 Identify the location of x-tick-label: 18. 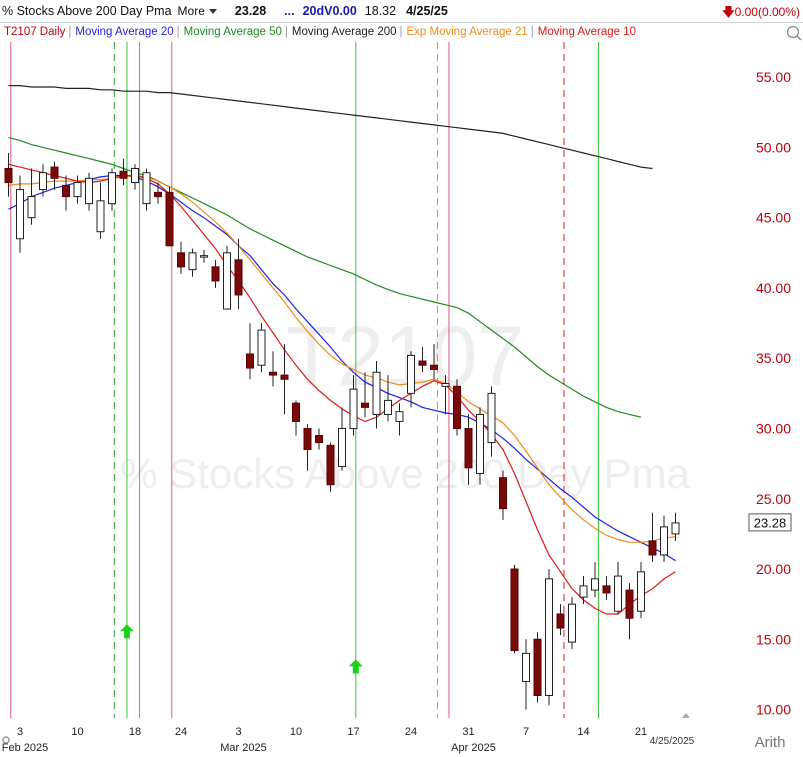
(135, 732).